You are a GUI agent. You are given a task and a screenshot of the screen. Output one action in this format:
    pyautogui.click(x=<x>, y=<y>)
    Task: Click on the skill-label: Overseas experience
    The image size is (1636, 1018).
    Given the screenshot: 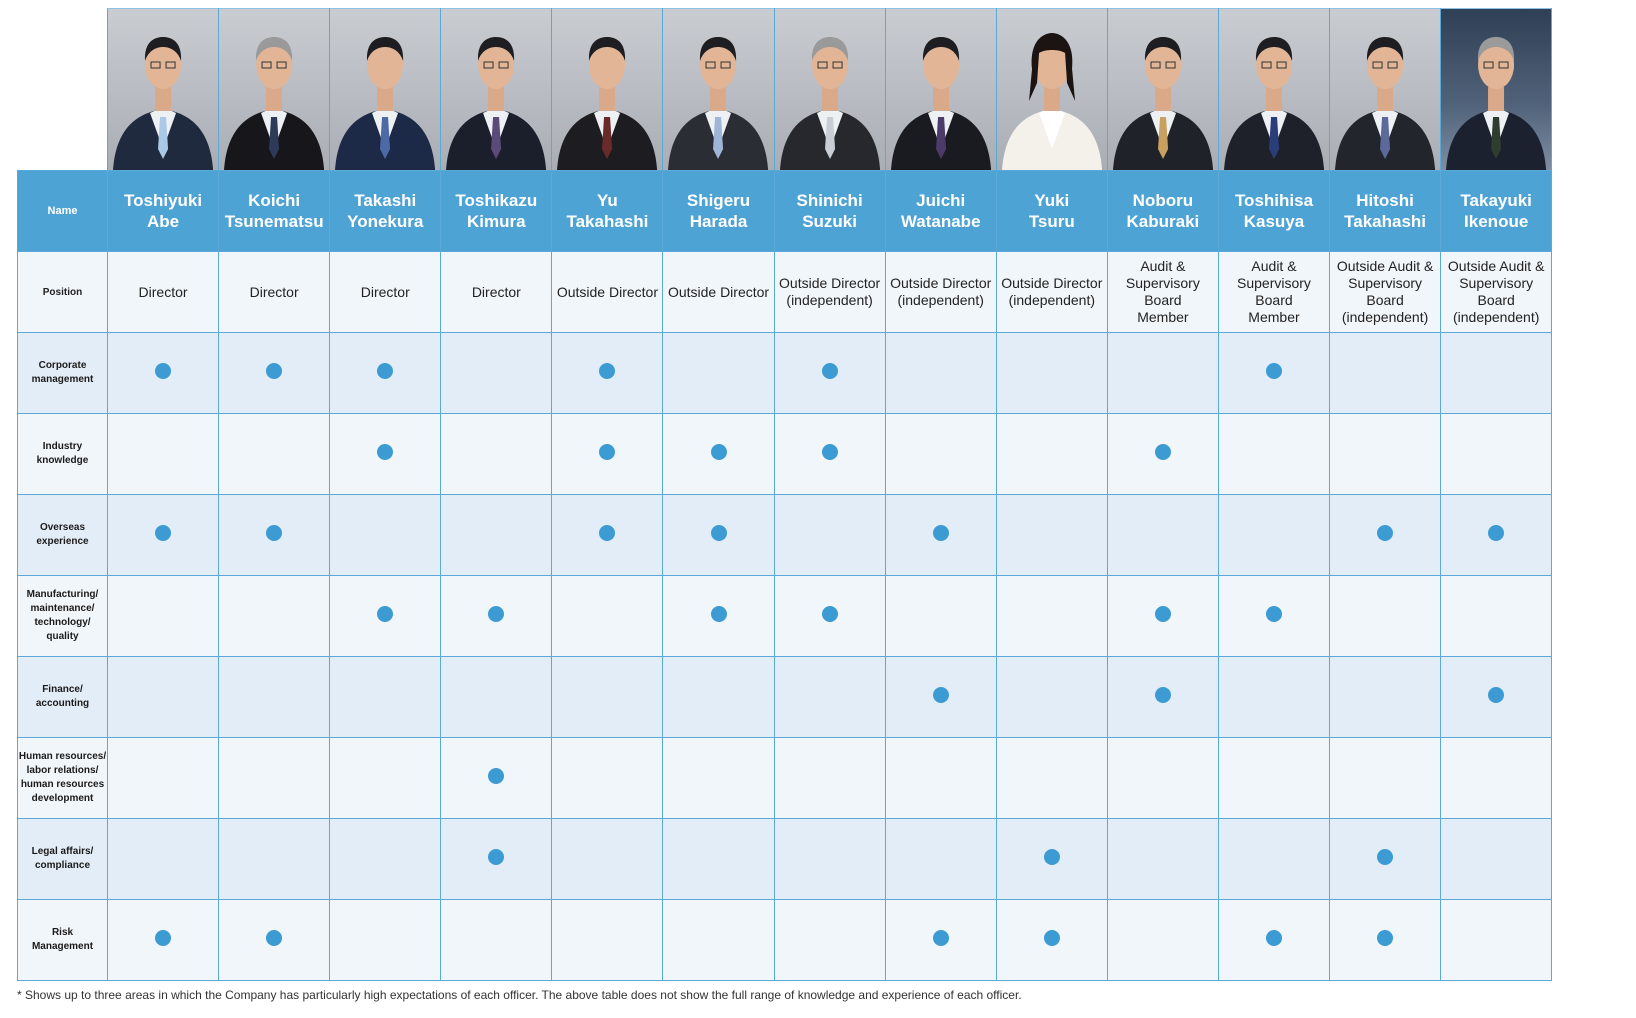 What is the action you would take?
    pyautogui.click(x=62, y=535)
    